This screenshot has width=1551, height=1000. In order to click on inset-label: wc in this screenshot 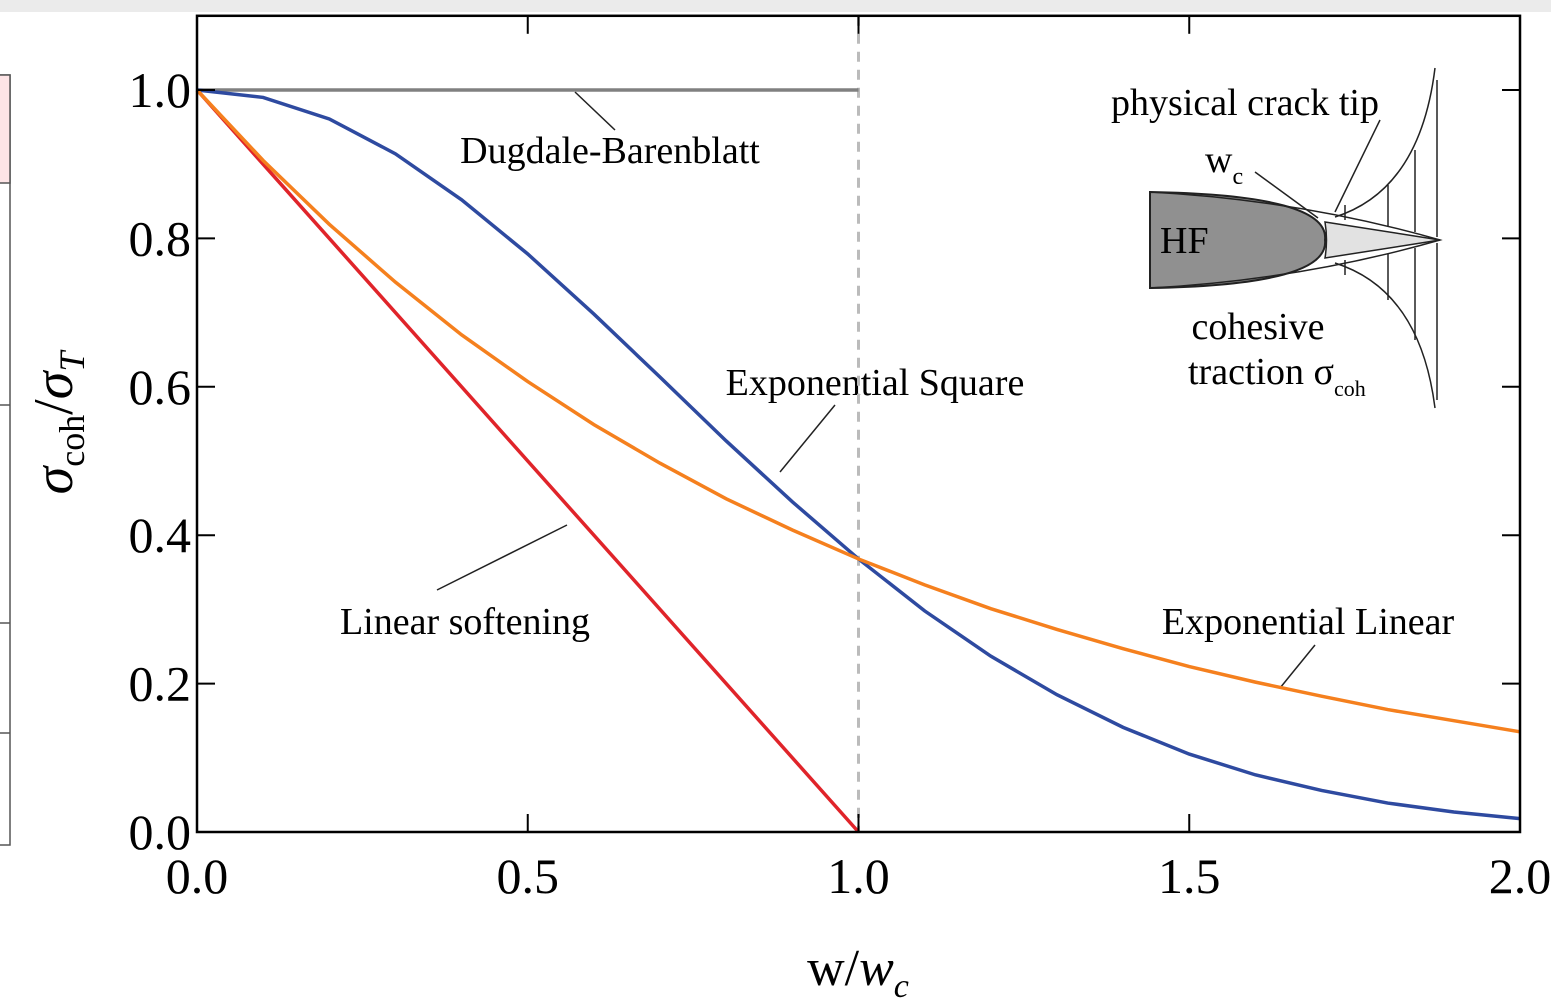, I will do `click(1224, 164)`.